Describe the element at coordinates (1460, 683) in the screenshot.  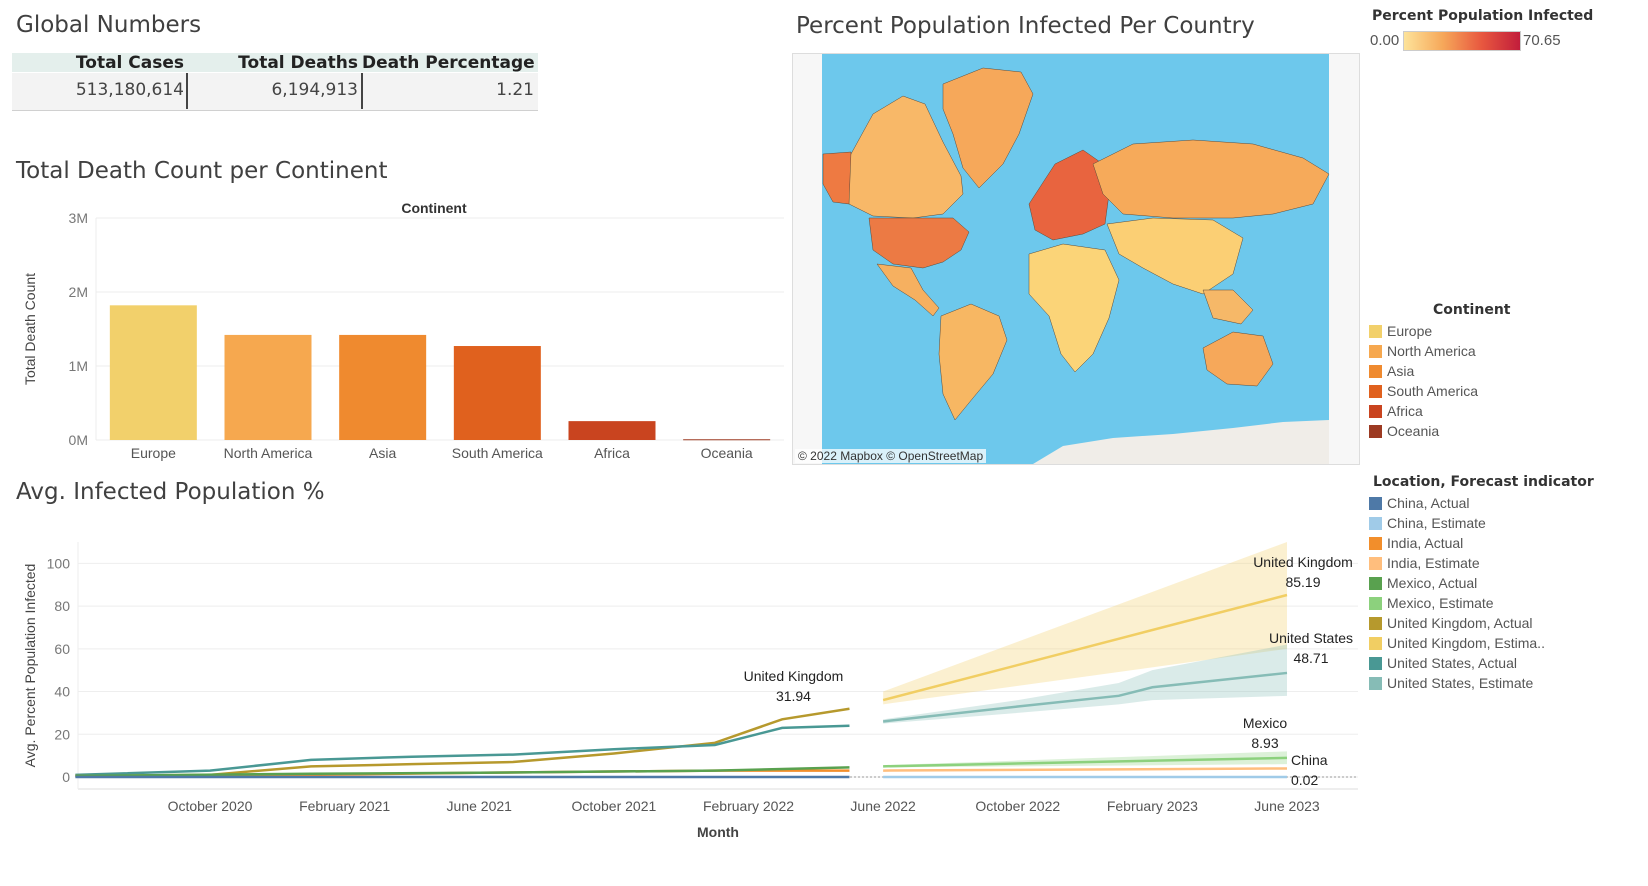
I see `legend-label: United States, Estimate` at that location.